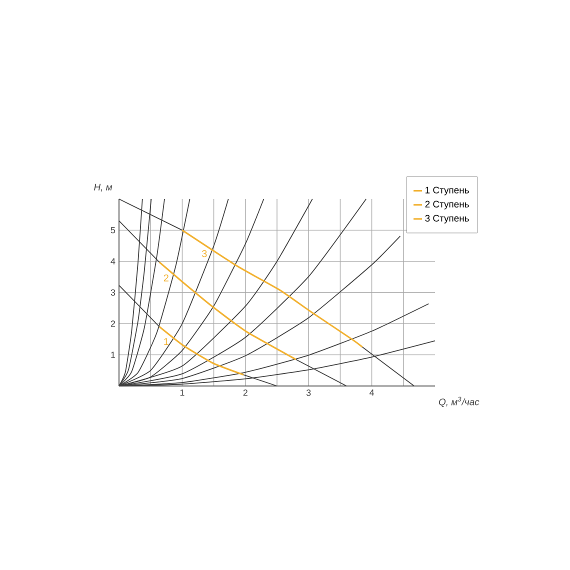 The width and height of the screenshot is (570, 570). What do you see at coordinates (459, 402) in the screenshot?
I see `text: Q, м$^{3}$/час` at bounding box center [459, 402].